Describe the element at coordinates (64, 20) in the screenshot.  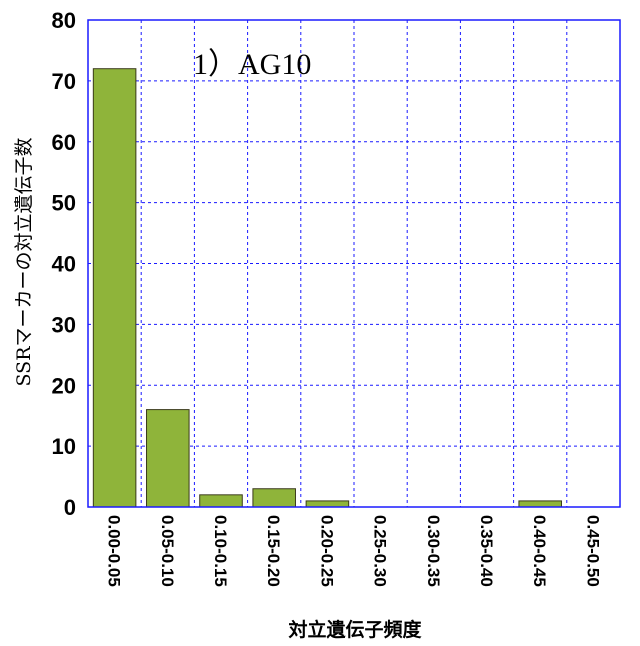
I see `y-tick-label: 80` at that location.